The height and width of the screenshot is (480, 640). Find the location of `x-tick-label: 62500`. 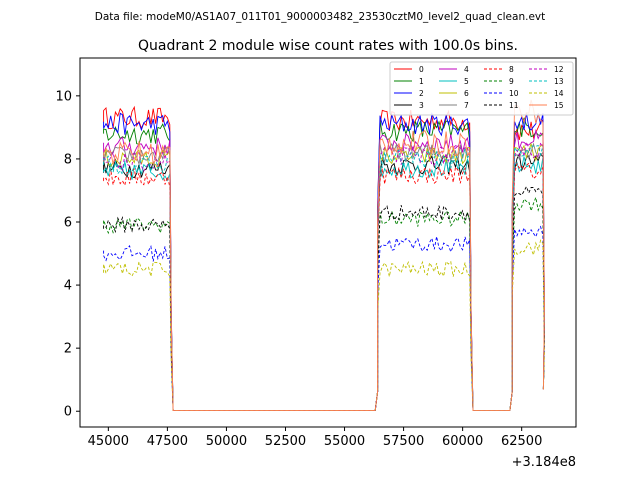

x-tick-label: 62500 is located at coordinates (521, 441).